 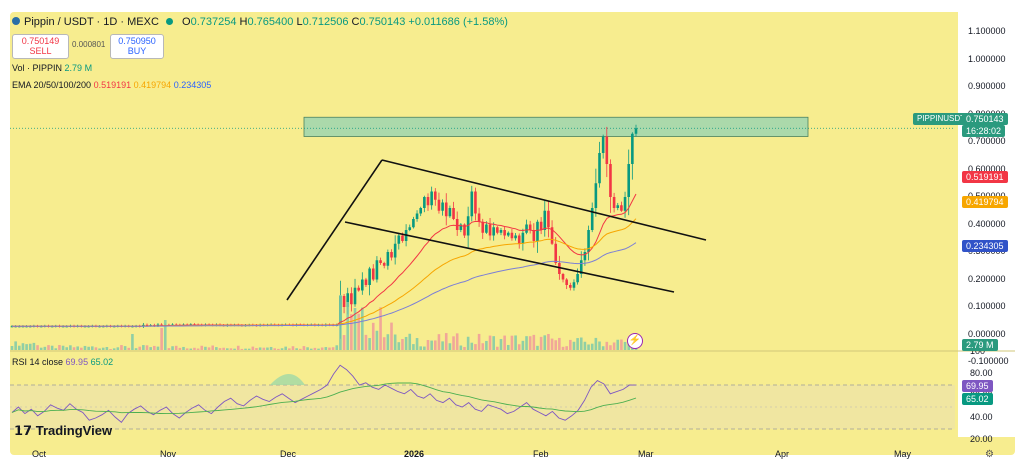 What do you see at coordinates (288, 454) in the screenshot?
I see `time-tick: Dec` at bounding box center [288, 454].